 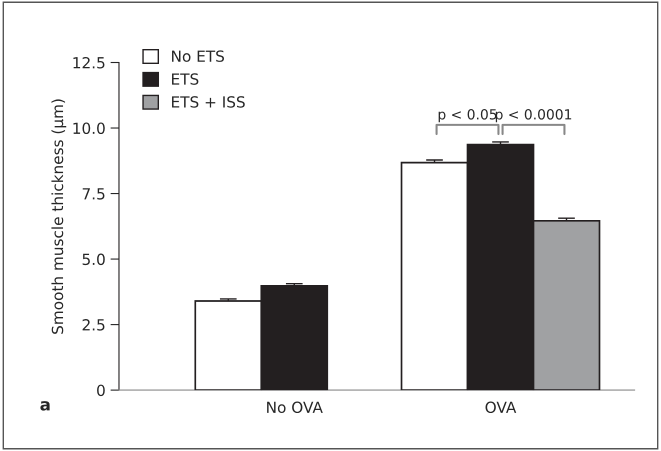 What do you see at coordinates (467, 115) in the screenshot?
I see `annotation: p < 0.05` at bounding box center [467, 115].